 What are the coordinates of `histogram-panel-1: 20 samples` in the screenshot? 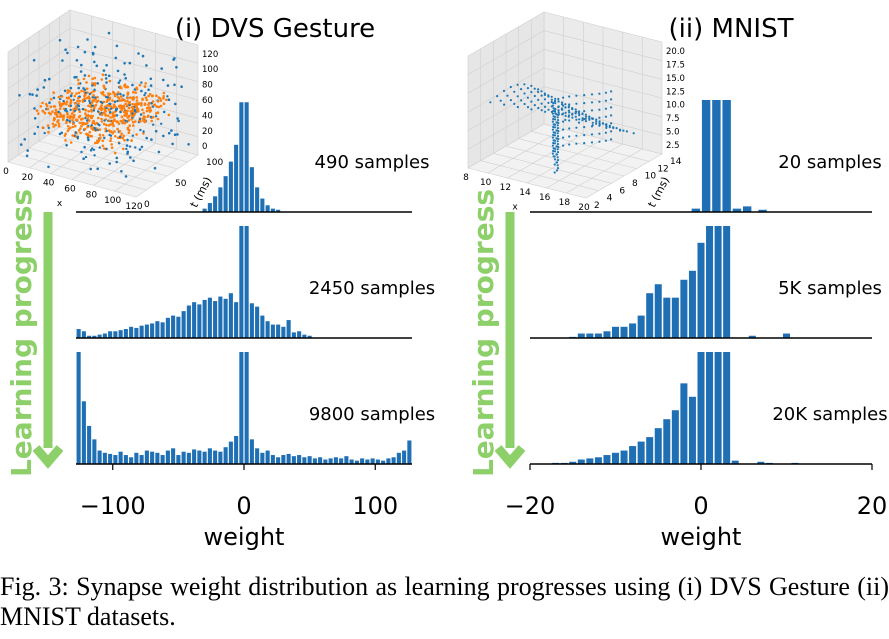 It's located at (706, 156).